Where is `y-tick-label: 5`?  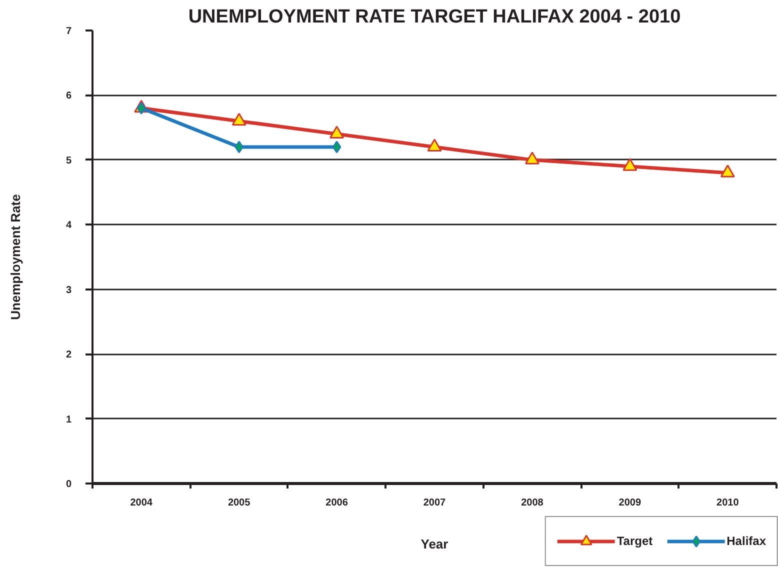 y-tick-label: 5 is located at coordinates (69, 160).